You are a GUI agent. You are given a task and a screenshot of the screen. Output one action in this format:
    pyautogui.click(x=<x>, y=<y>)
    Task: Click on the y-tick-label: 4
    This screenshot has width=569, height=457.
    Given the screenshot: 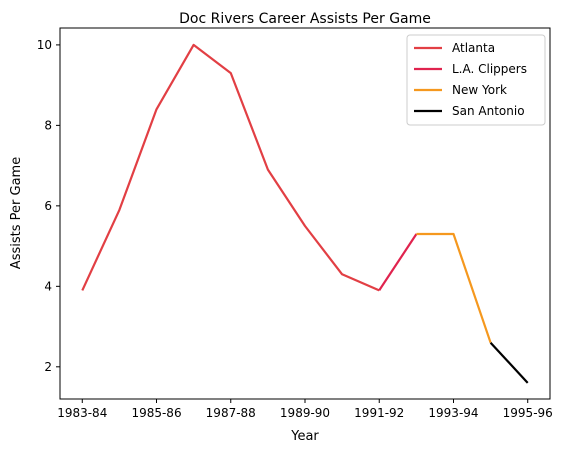 What is the action you would take?
    pyautogui.click(x=48, y=286)
    